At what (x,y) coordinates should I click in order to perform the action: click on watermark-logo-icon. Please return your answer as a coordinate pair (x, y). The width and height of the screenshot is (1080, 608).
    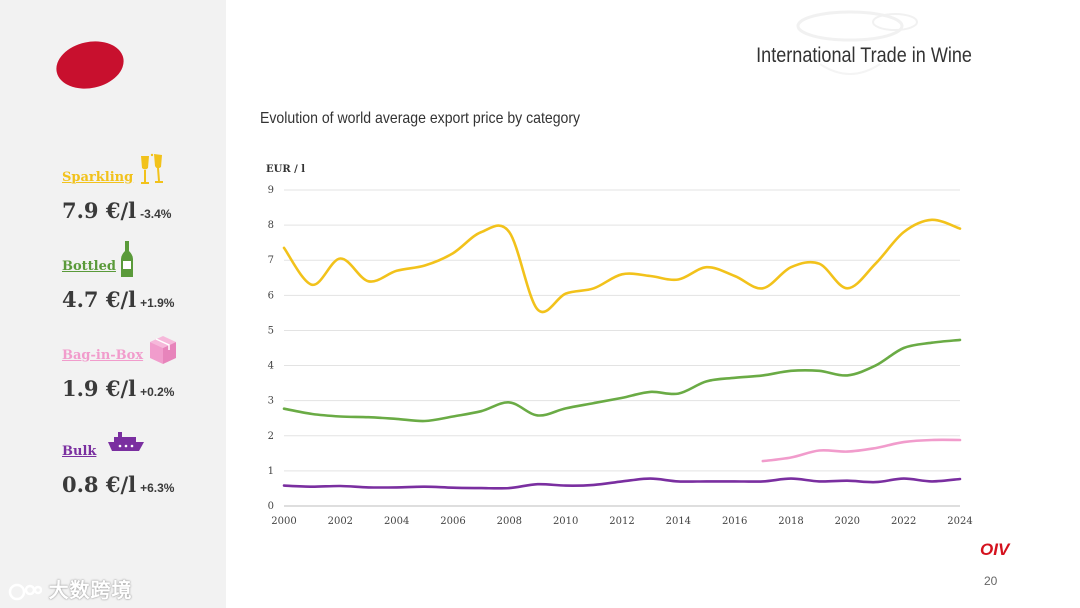
    Looking at the image, I should click on (25, 592).